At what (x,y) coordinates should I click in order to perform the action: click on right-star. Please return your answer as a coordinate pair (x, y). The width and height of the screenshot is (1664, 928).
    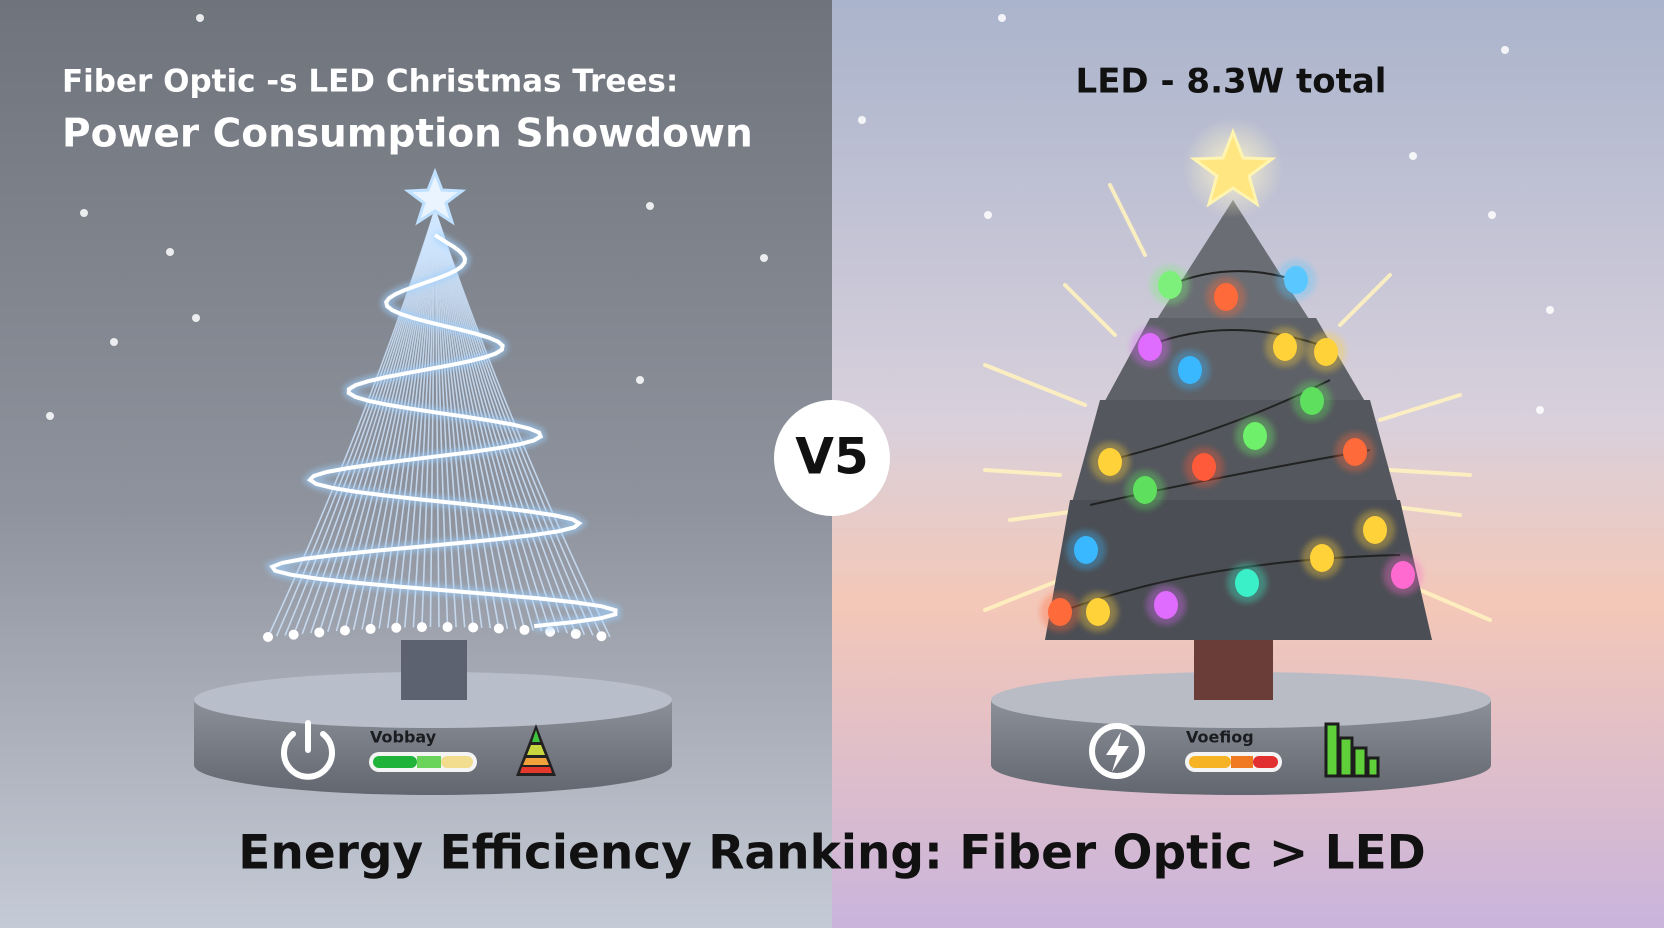
    Looking at the image, I should click on (1233, 167).